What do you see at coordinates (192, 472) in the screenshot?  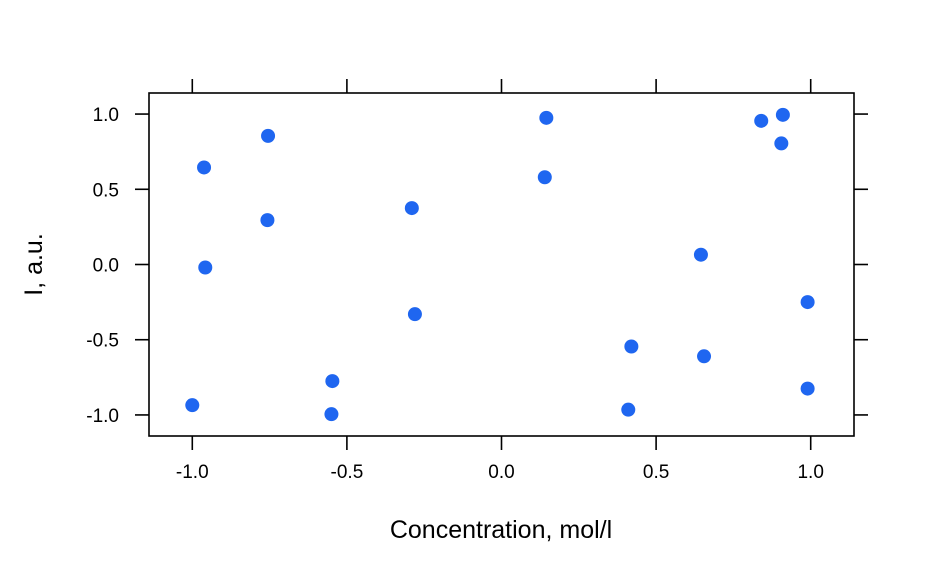 I see `x-tick-label: -1.0` at bounding box center [192, 472].